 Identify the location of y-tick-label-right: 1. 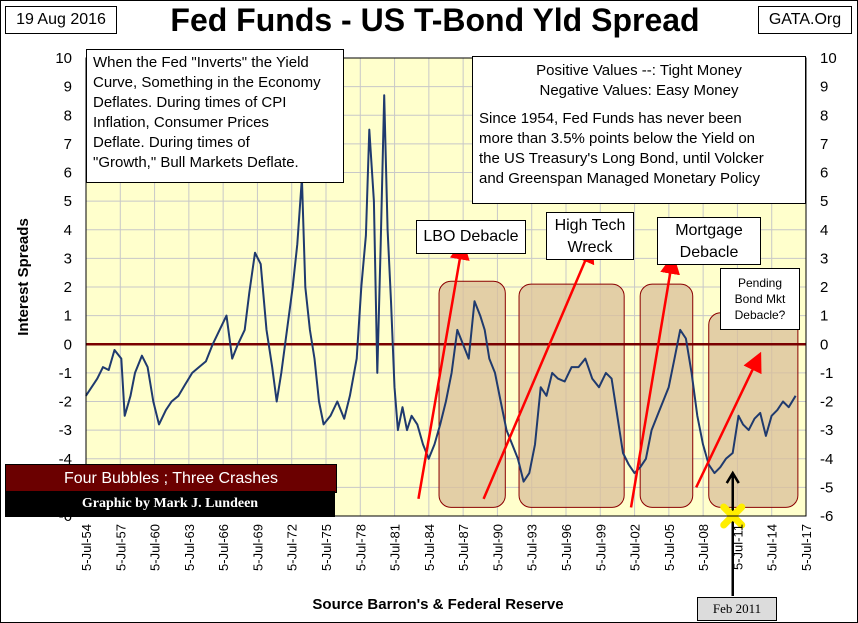
(824, 316).